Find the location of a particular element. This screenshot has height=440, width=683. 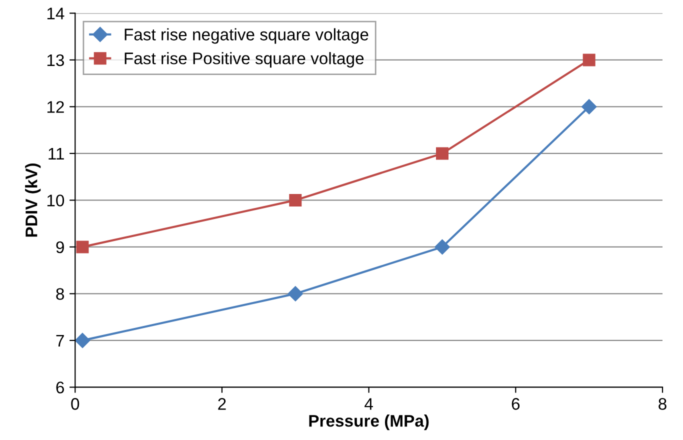

y-tick-label: 8 is located at coordinates (60, 294).